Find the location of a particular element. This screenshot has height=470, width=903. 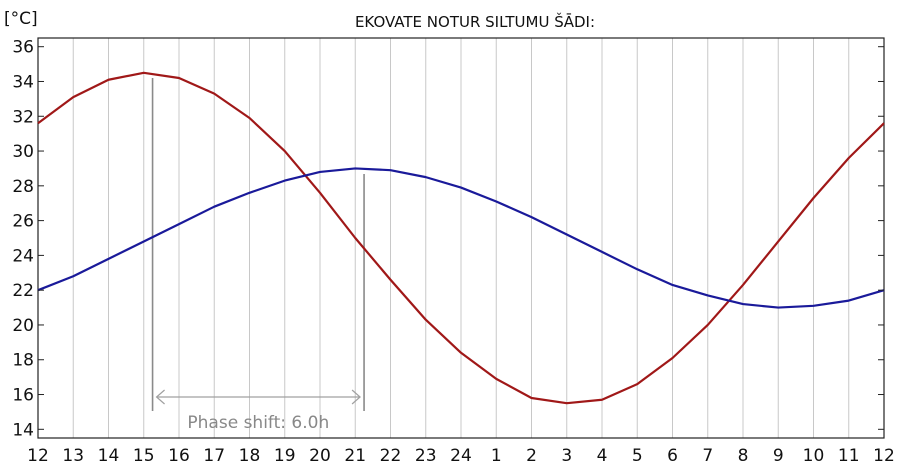

phase-shift-label: Phase shift: 6.0h is located at coordinates (258, 423).